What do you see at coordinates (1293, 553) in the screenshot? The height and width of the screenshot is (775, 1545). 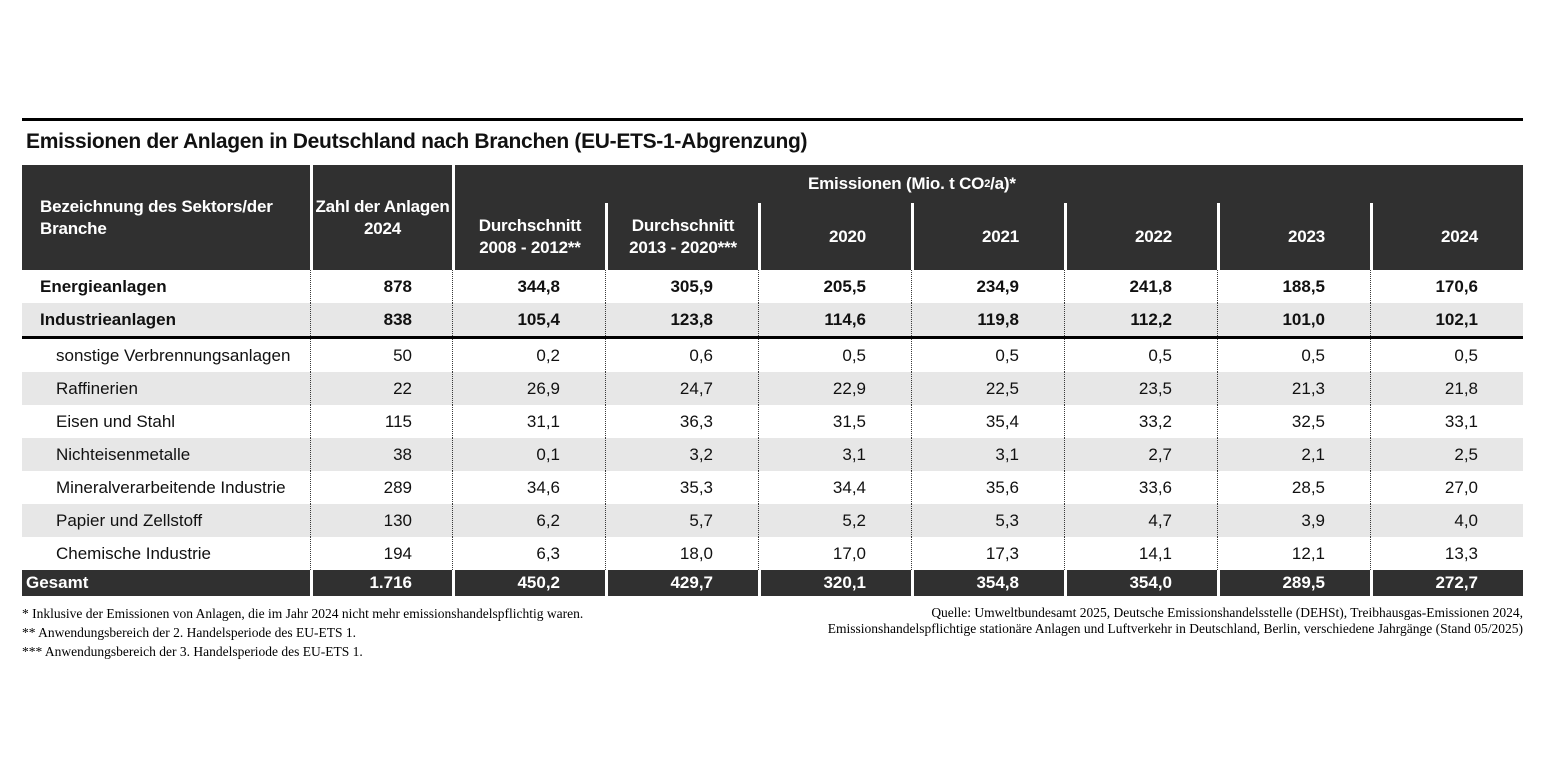 I see `value-cell: 12,1` at bounding box center [1293, 553].